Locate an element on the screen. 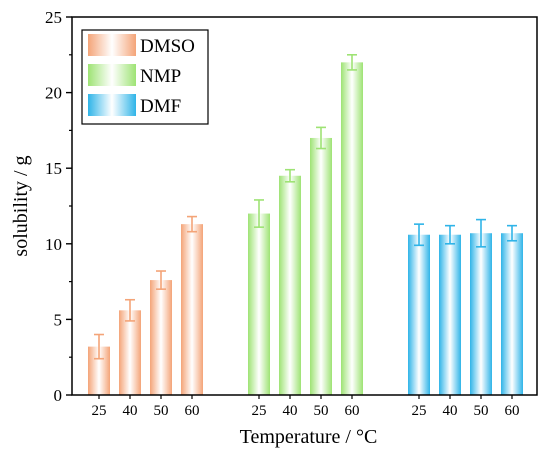  y-tick-label: 5 is located at coordinates (58, 319).